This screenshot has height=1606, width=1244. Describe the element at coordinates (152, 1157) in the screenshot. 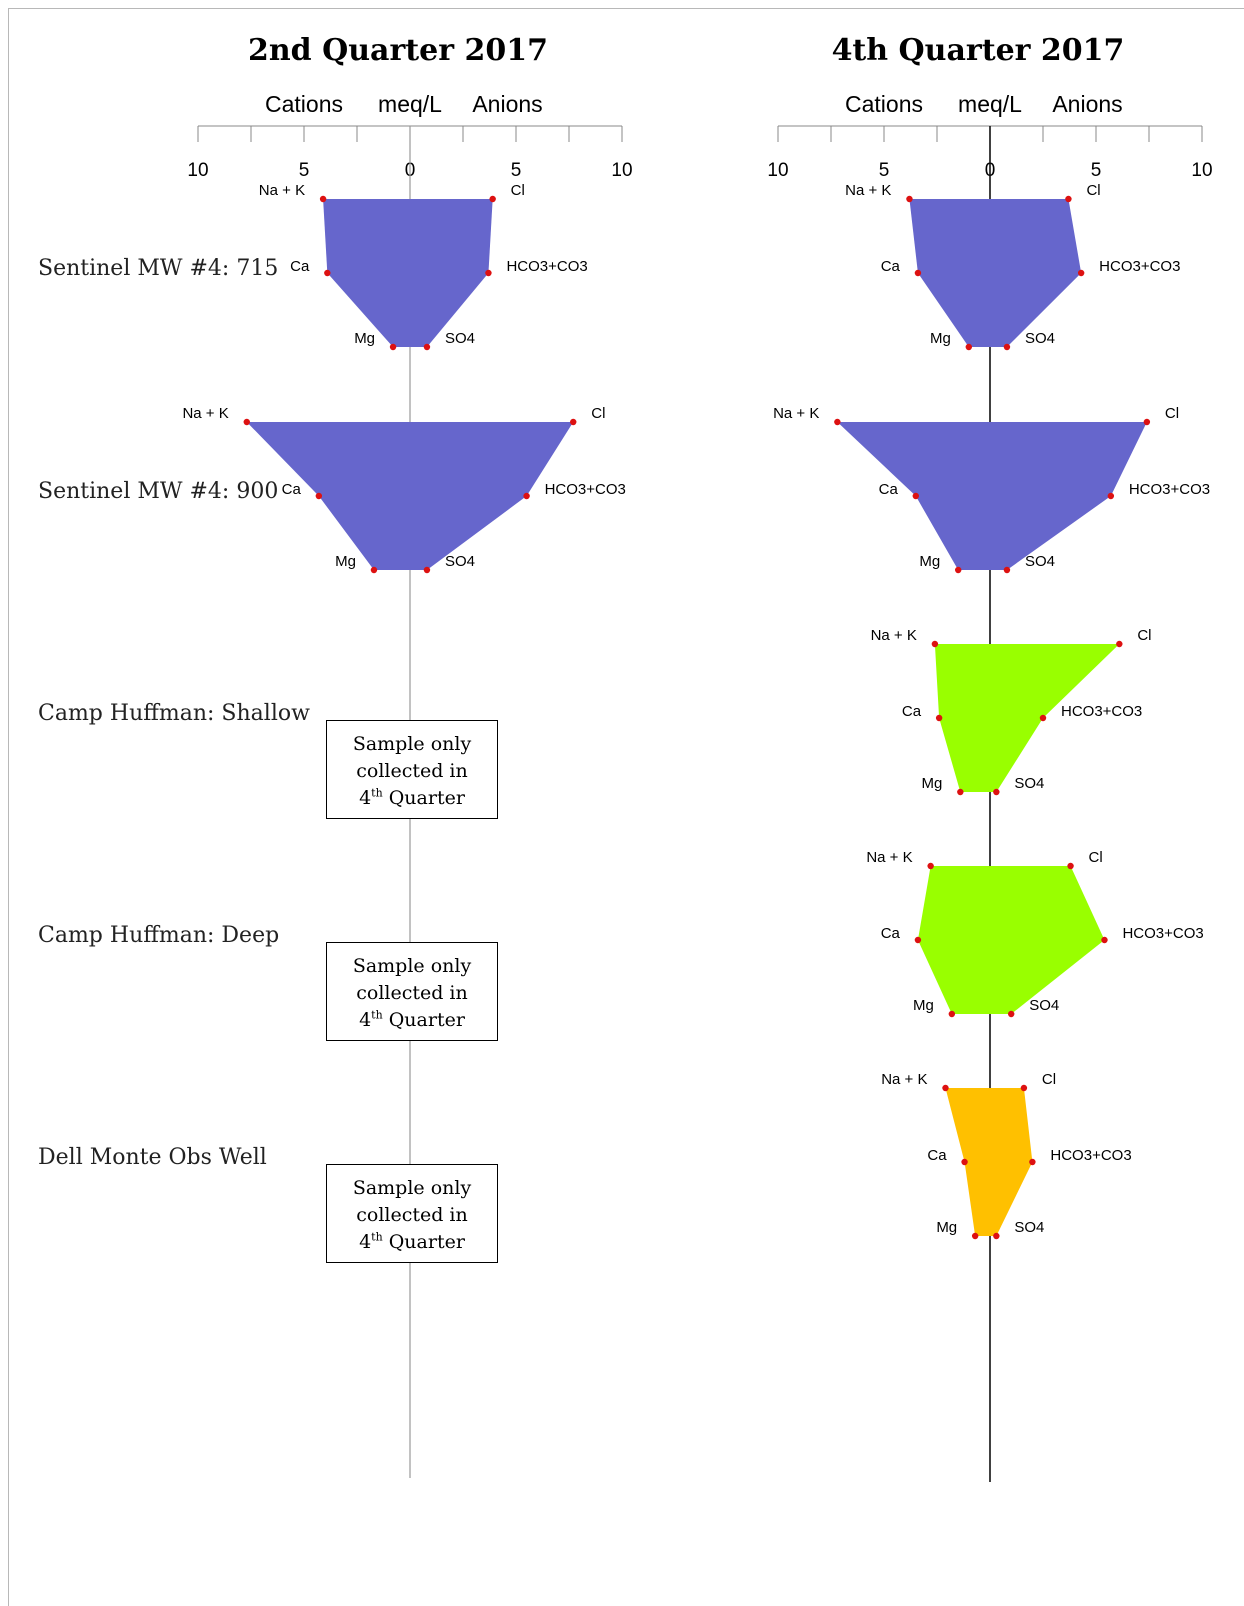

I see `well-label: Dell Monte Obs Well` at that location.